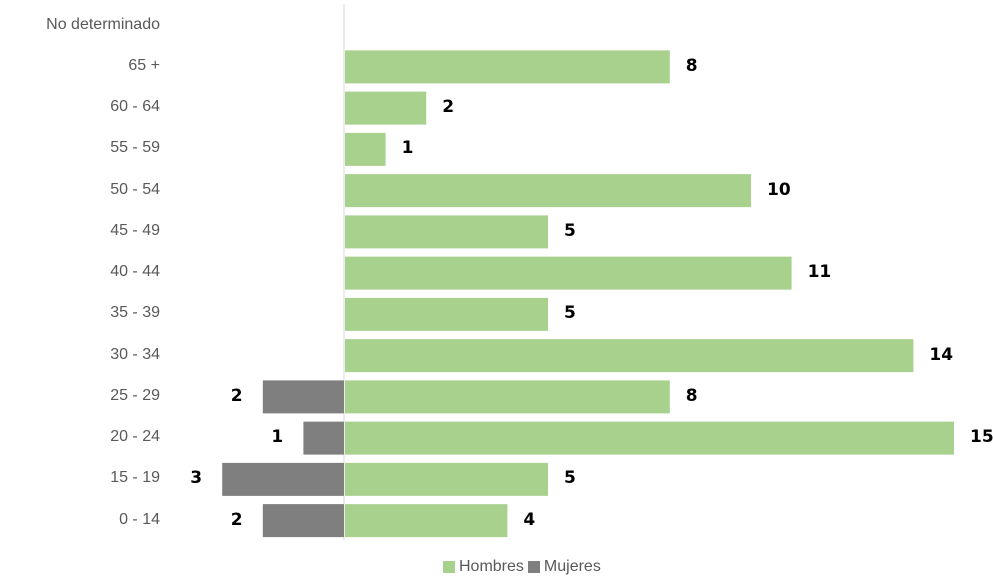 Image resolution: width=993 pixels, height=582 pixels. What do you see at coordinates (691, 65) in the screenshot?
I see `data-label-hombres-65: 8` at bounding box center [691, 65].